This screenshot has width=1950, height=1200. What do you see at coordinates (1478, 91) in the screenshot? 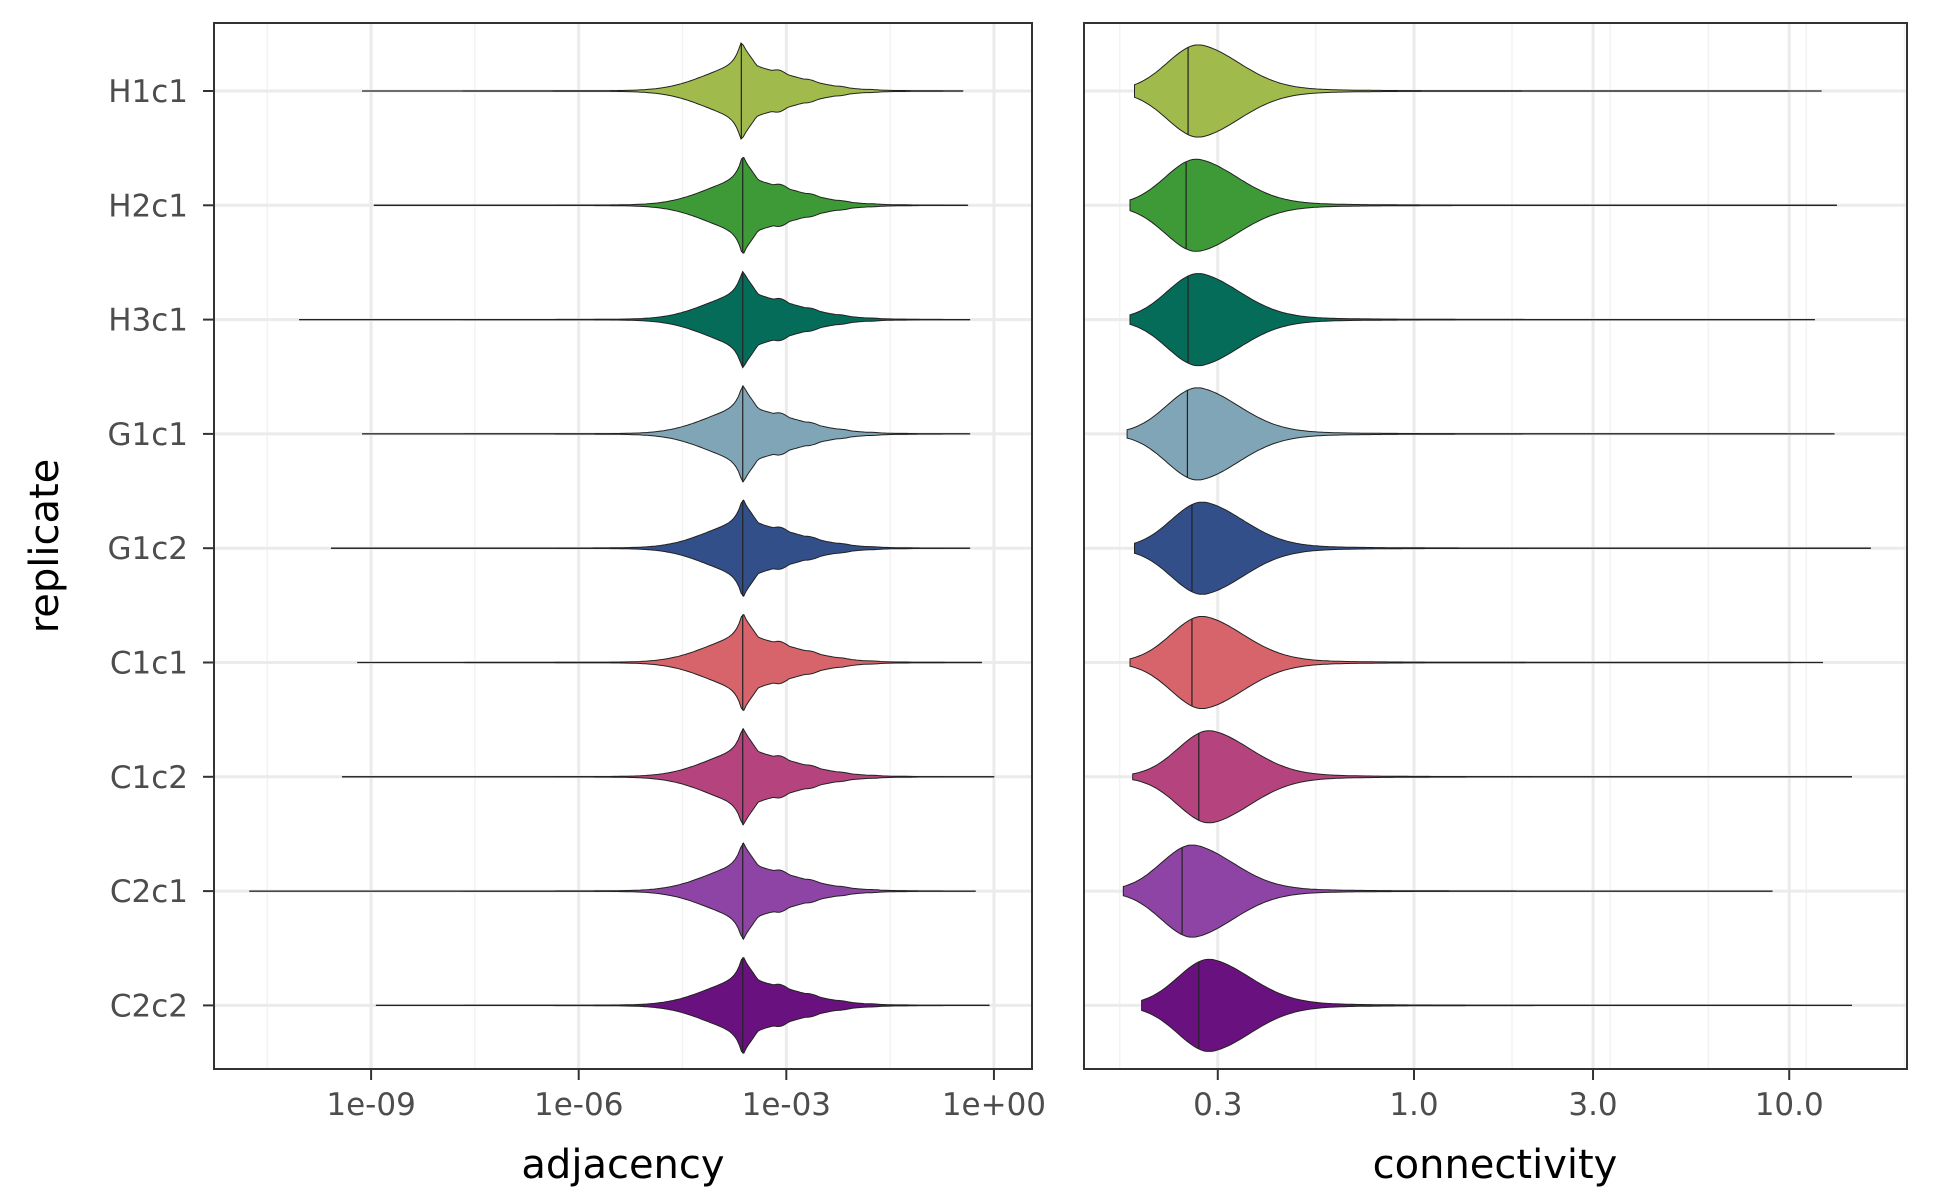
I see `violin-connectivity-H1c1` at bounding box center [1478, 91].